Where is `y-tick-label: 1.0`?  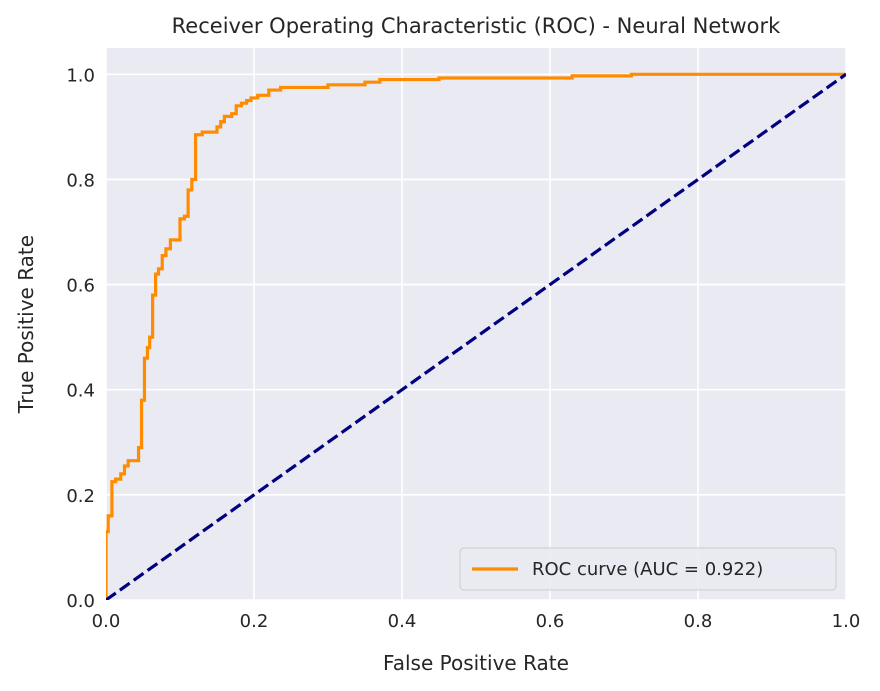 y-tick-label: 1.0 is located at coordinates (80, 75).